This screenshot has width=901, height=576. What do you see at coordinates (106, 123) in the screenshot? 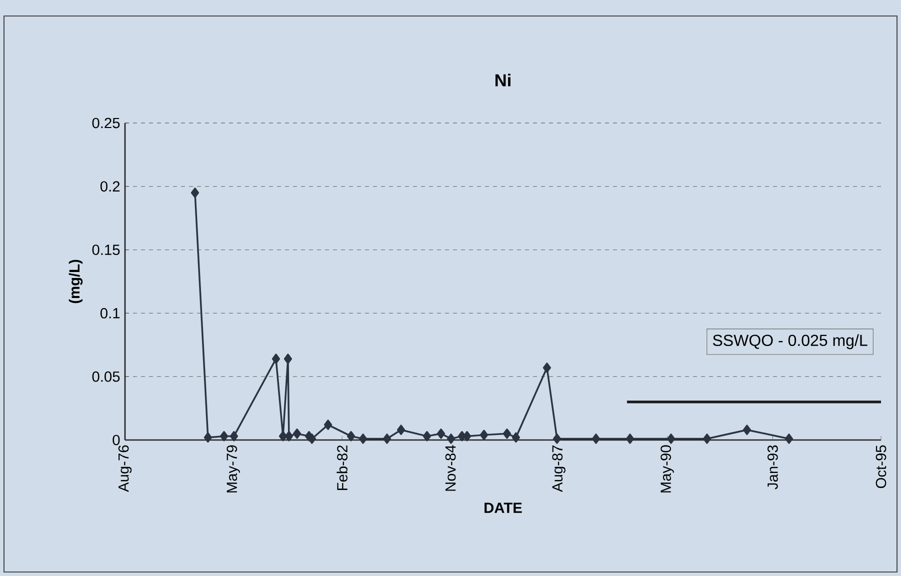
I see `y-tick-label: 0.25` at bounding box center [106, 123].